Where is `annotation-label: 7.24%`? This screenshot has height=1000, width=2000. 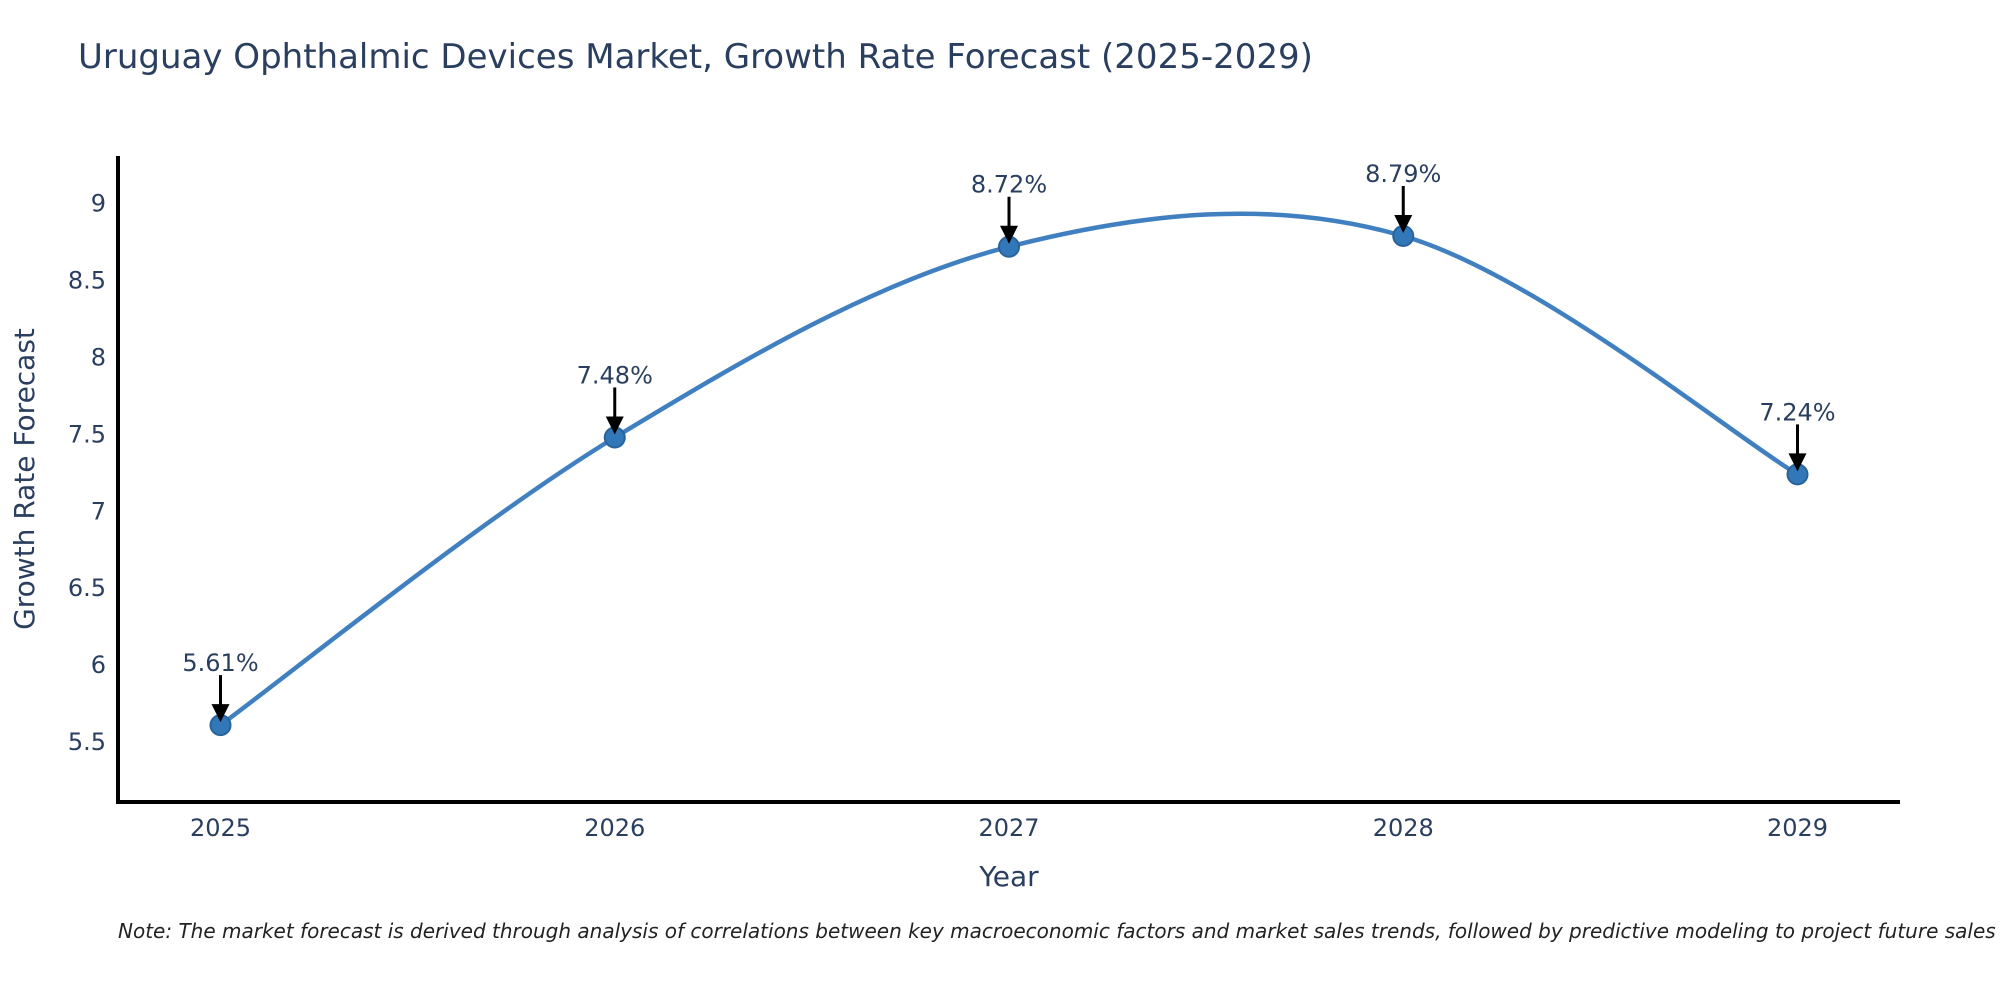 annotation-label: 7.24% is located at coordinates (1797, 412).